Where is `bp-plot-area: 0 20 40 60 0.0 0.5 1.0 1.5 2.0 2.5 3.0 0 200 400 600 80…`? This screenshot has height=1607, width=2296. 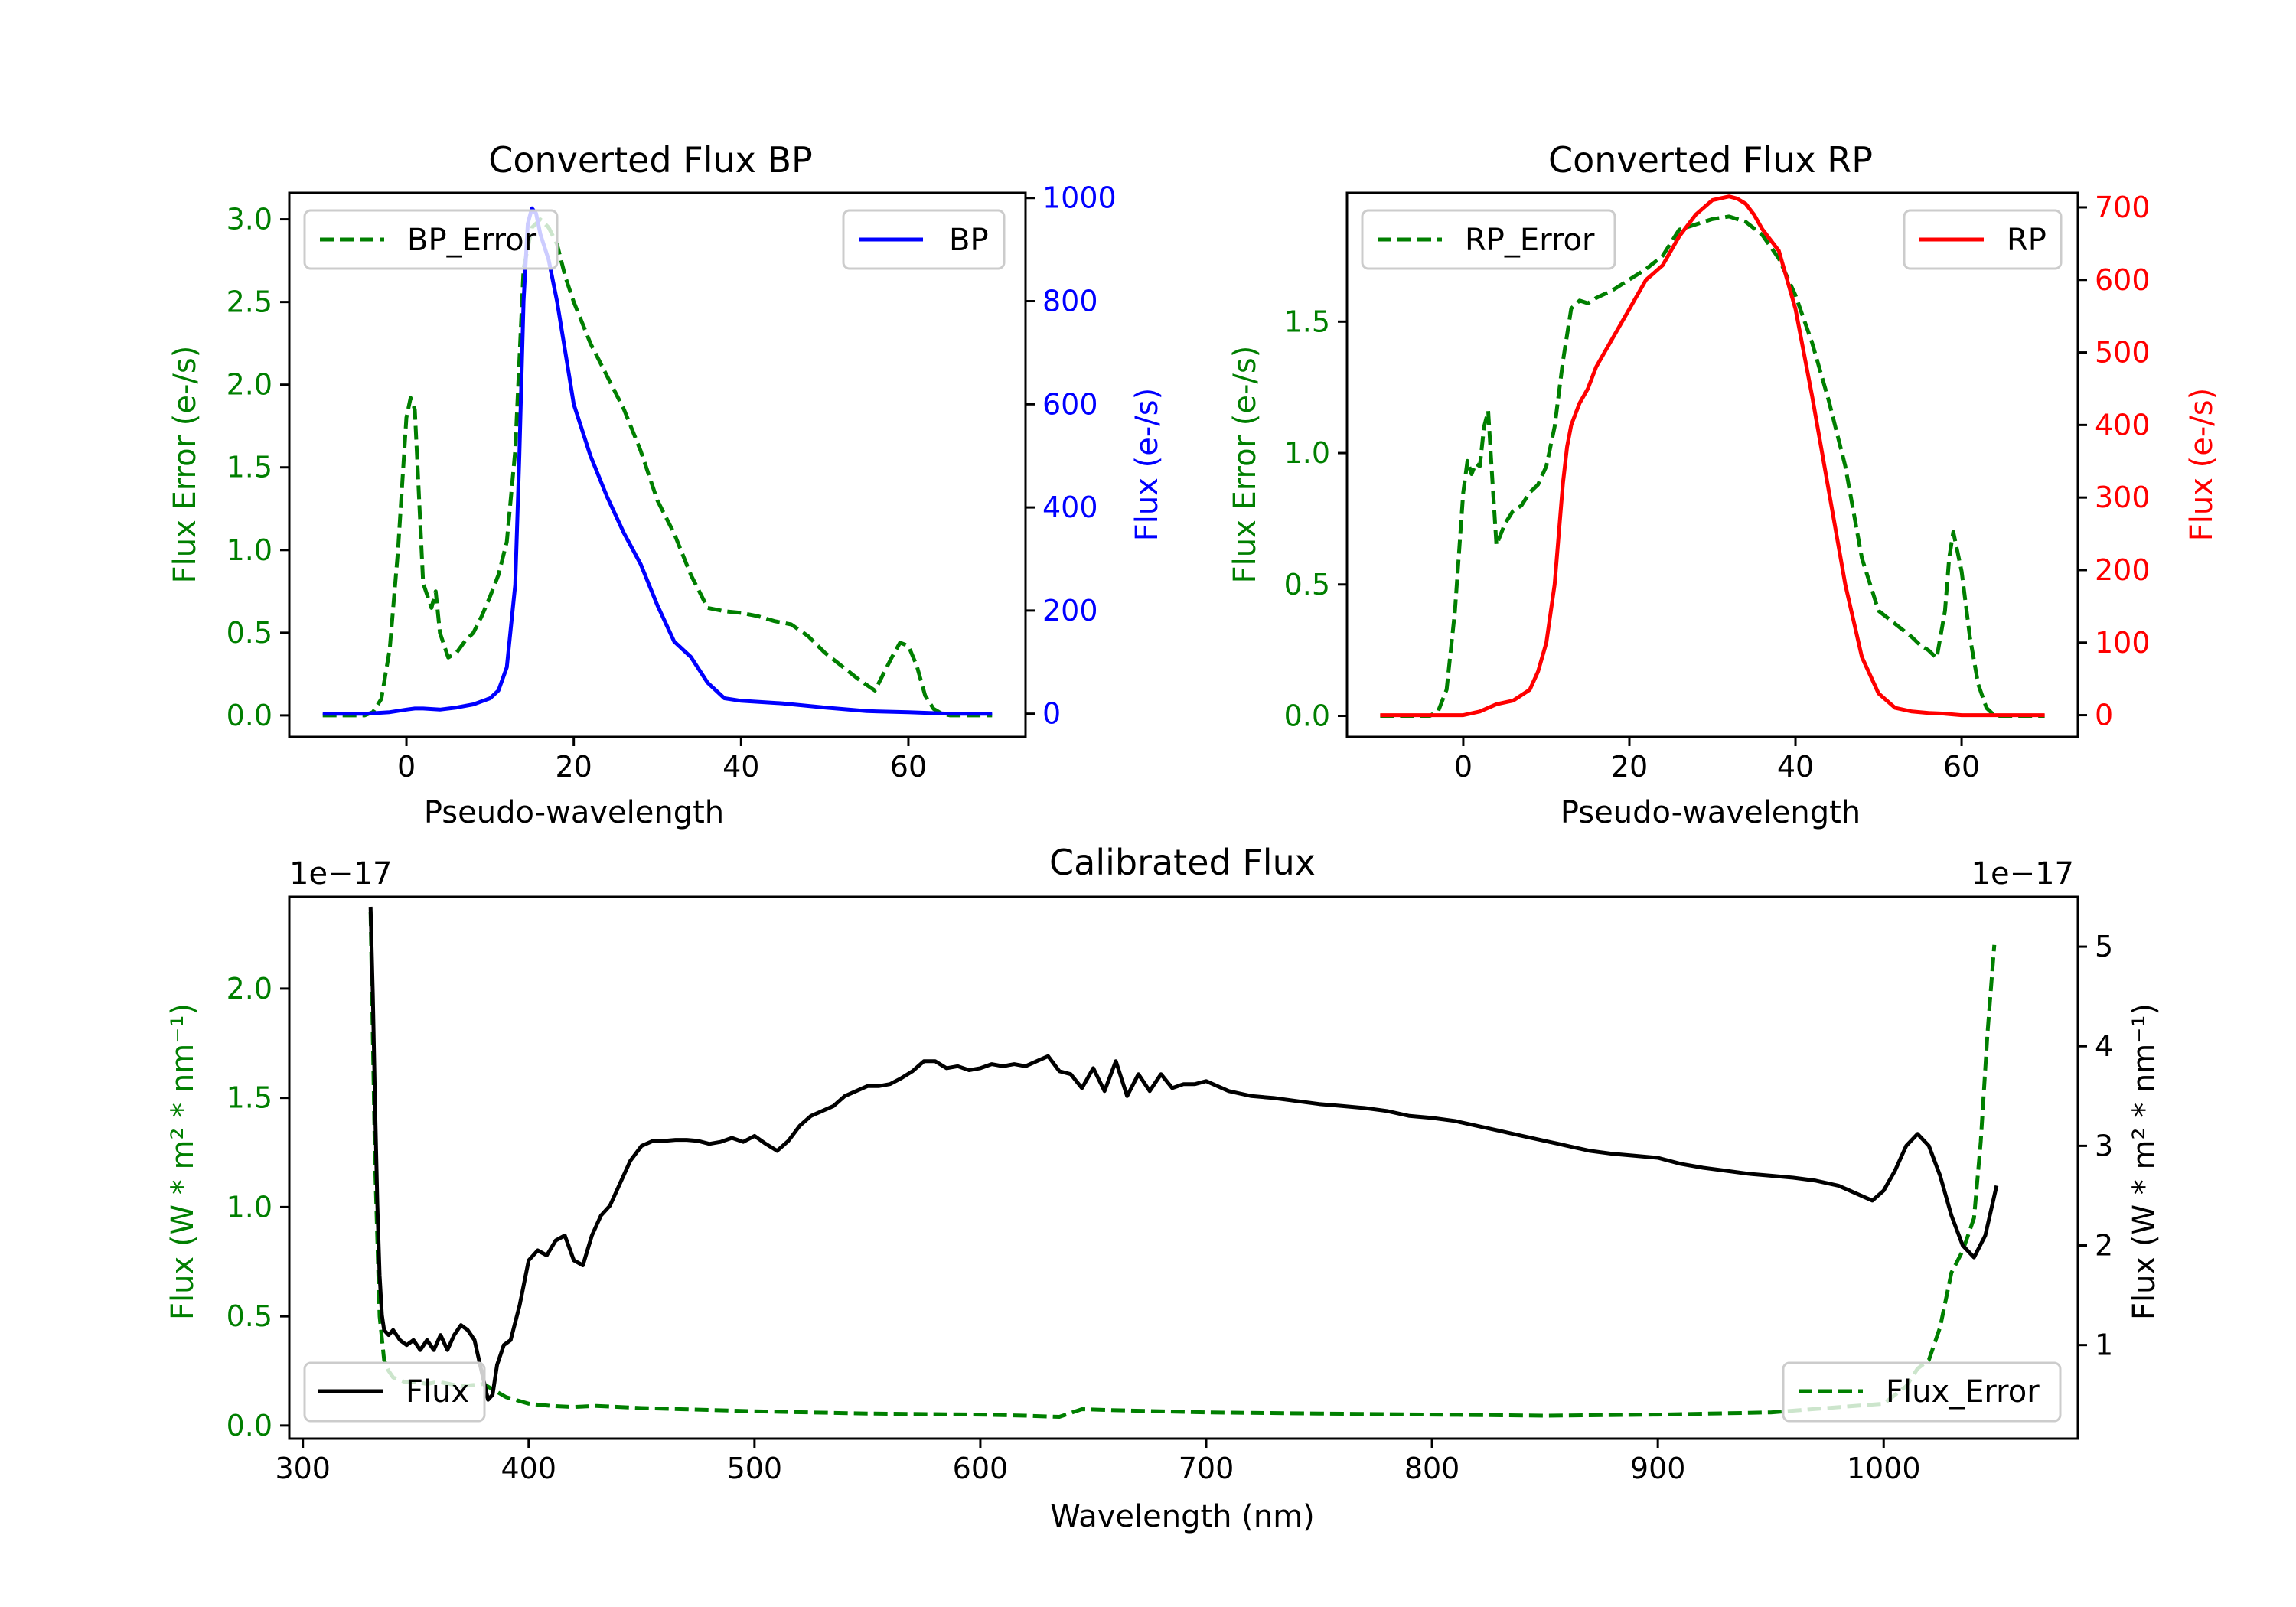
bp-plot-area: 0 20 40 60 0.0 0.5 1.0 1.5 2.0 2.5 3.0 0 200 400 600 80… is located at coordinates (672, 482).